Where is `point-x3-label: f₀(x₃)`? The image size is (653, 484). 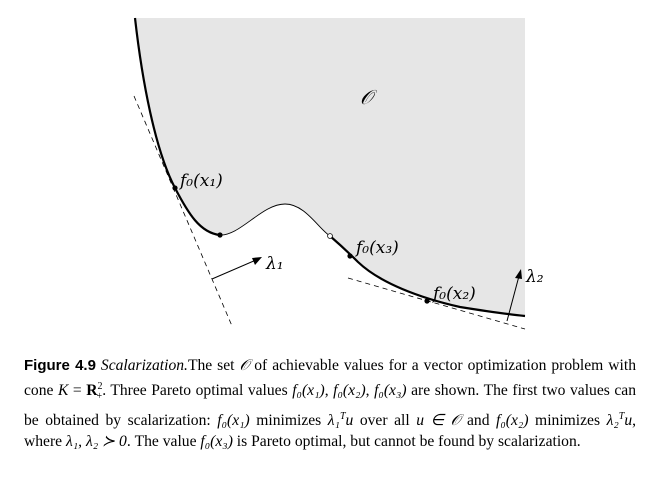 point-x3-label: f₀(x₃) is located at coordinates (376, 248).